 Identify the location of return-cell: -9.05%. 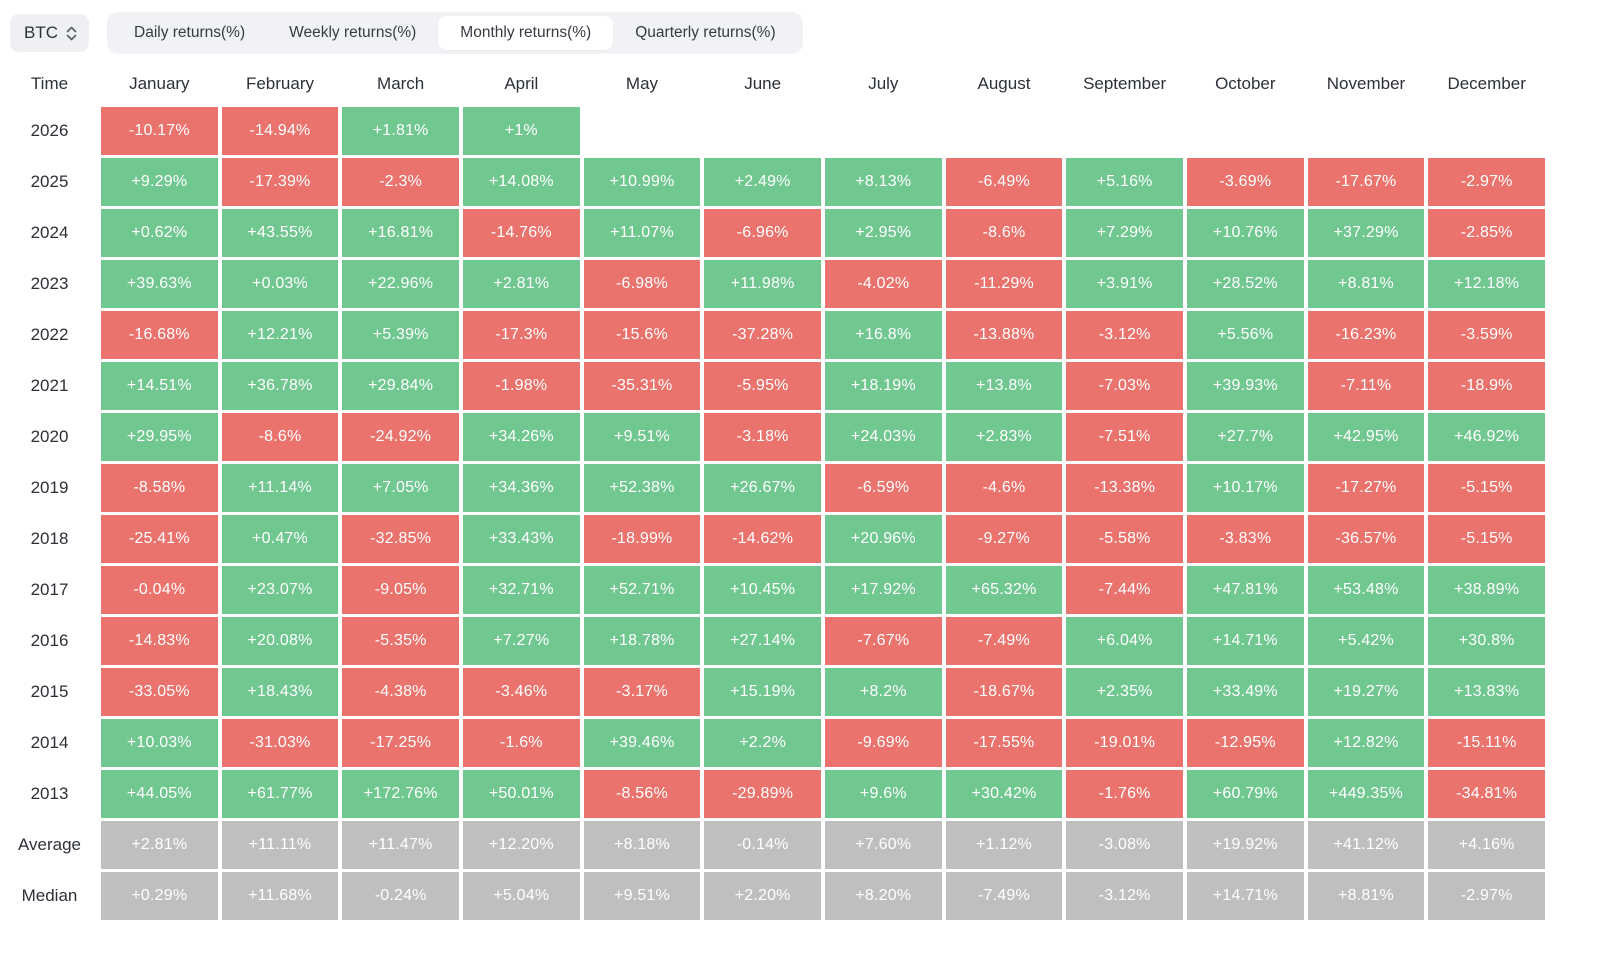
(400, 590).